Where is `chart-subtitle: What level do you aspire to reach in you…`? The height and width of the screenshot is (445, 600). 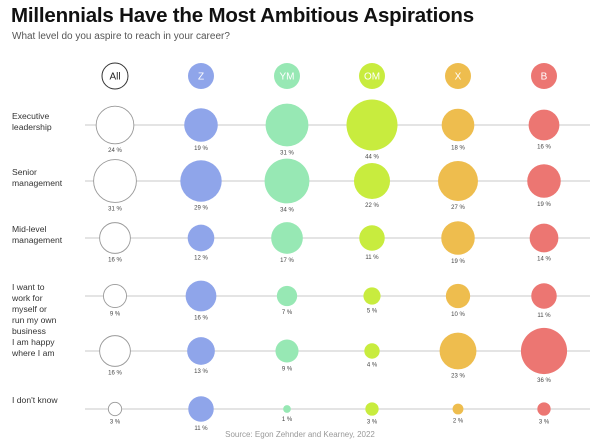
chart-subtitle: What level do you aspire to reach in you… is located at coordinates (121, 36).